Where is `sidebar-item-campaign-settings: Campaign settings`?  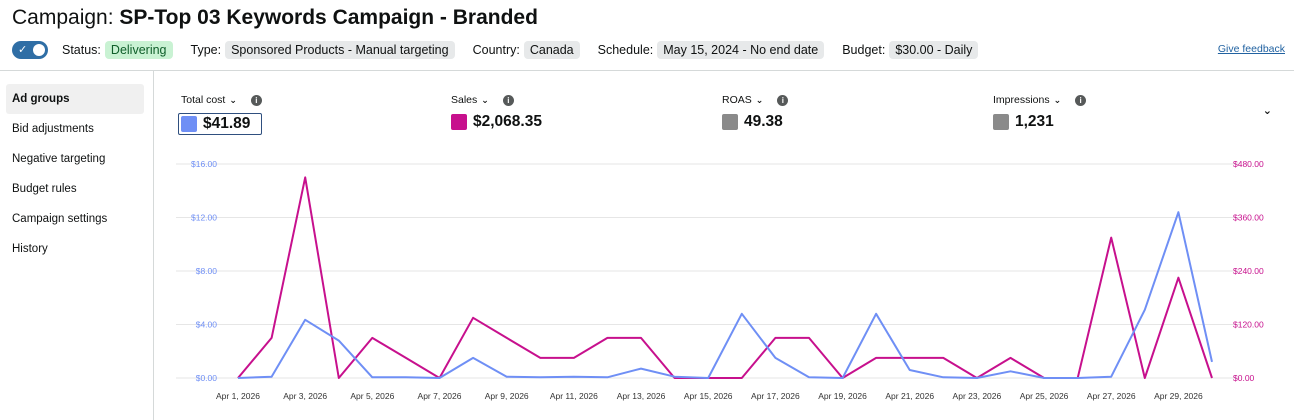 sidebar-item-campaign-settings: Campaign settings is located at coordinates (60, 219).